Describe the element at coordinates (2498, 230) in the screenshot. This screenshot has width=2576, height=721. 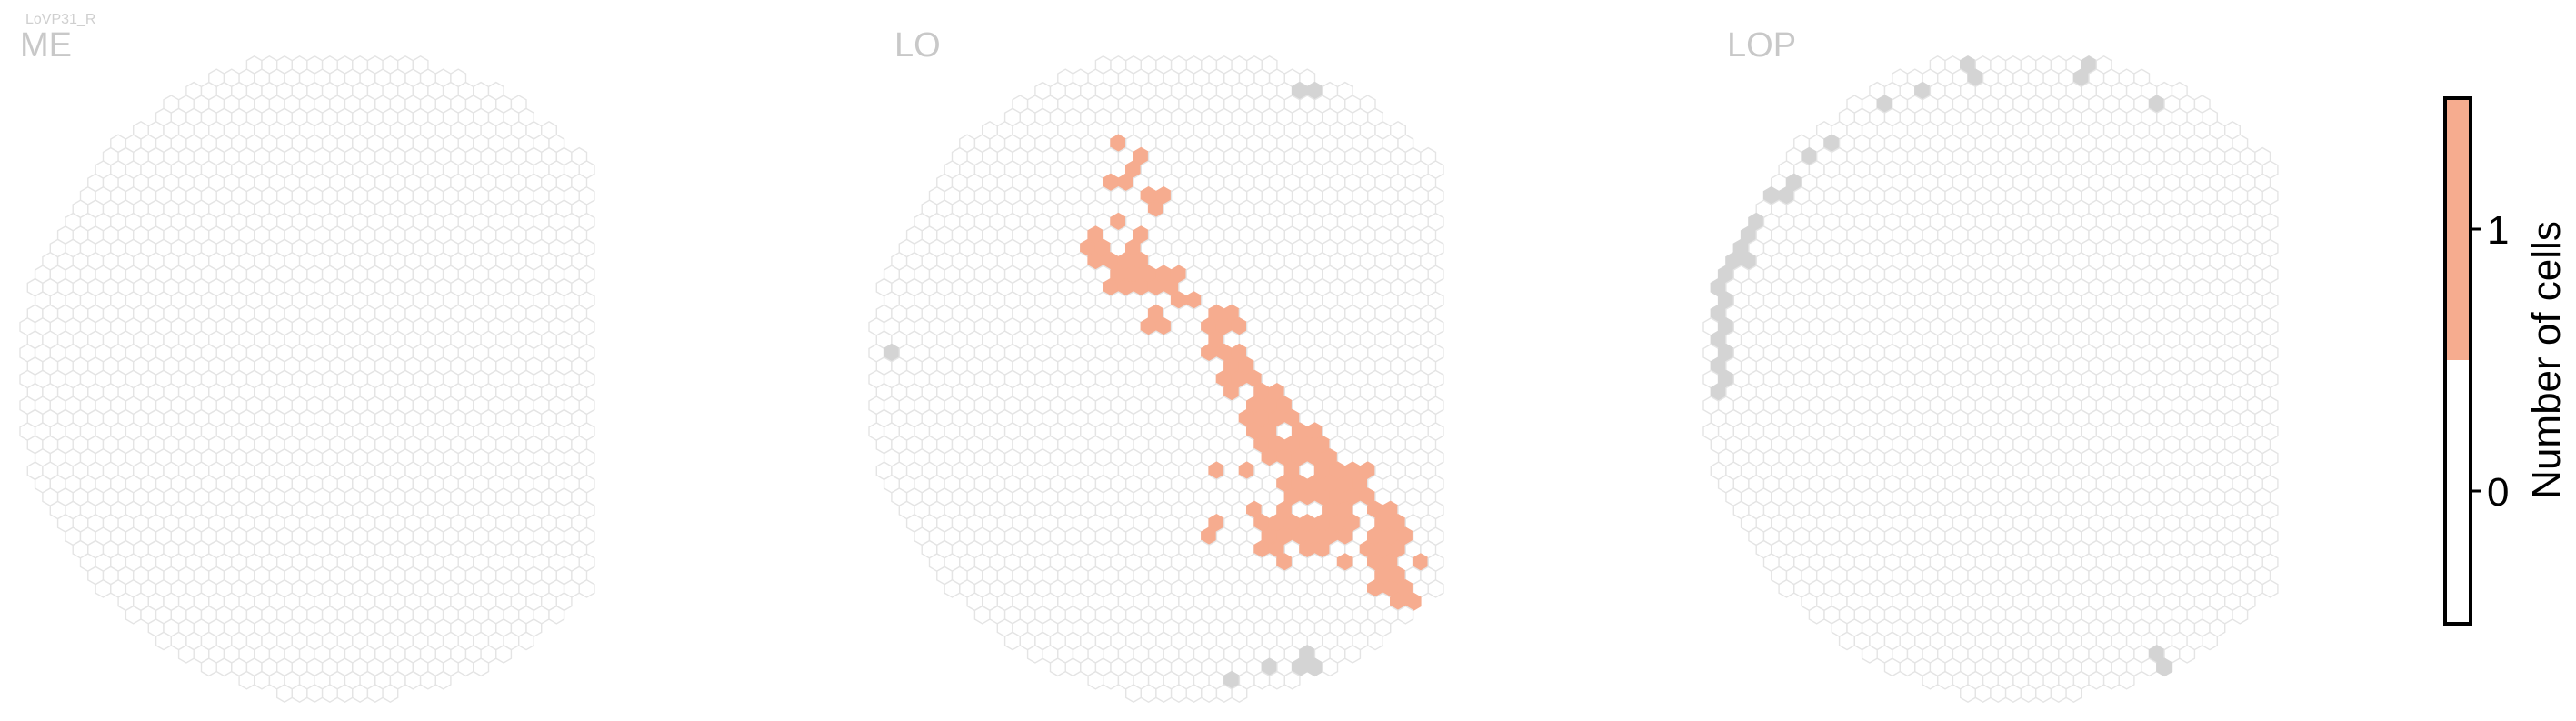
I see `colorbar-tick-label-1: 1` at that location.